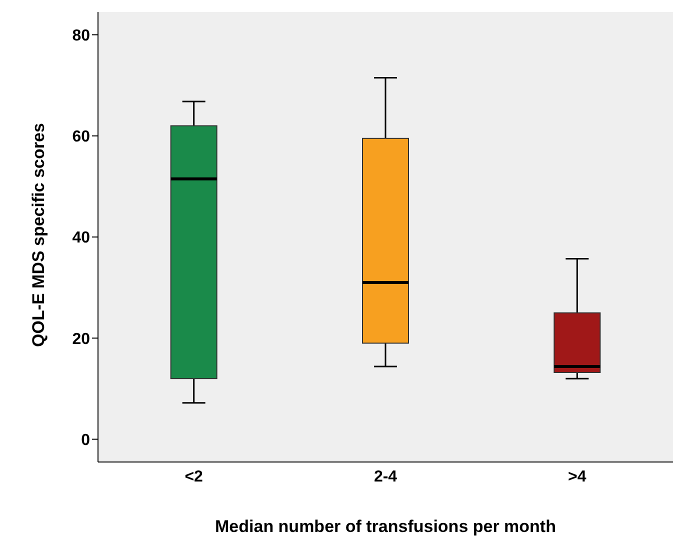 The width and height of the screenshot is (673, 552). Describe the element at coordinates (385, 526) in the screenshot. I see `x-axis-title: Median number of transfusions per month` at that location.